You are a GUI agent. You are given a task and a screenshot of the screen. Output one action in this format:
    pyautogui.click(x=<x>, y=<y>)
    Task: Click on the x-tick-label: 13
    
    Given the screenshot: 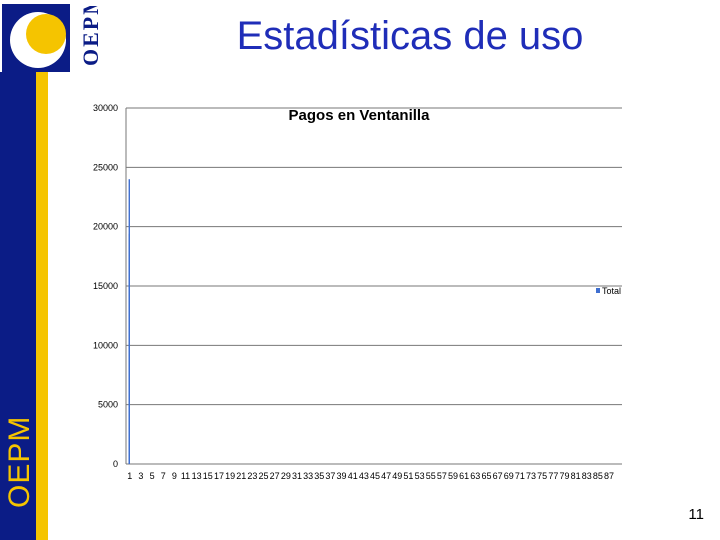 What is the action you would take?
    pyautogui.click(x=197, y=476)
    